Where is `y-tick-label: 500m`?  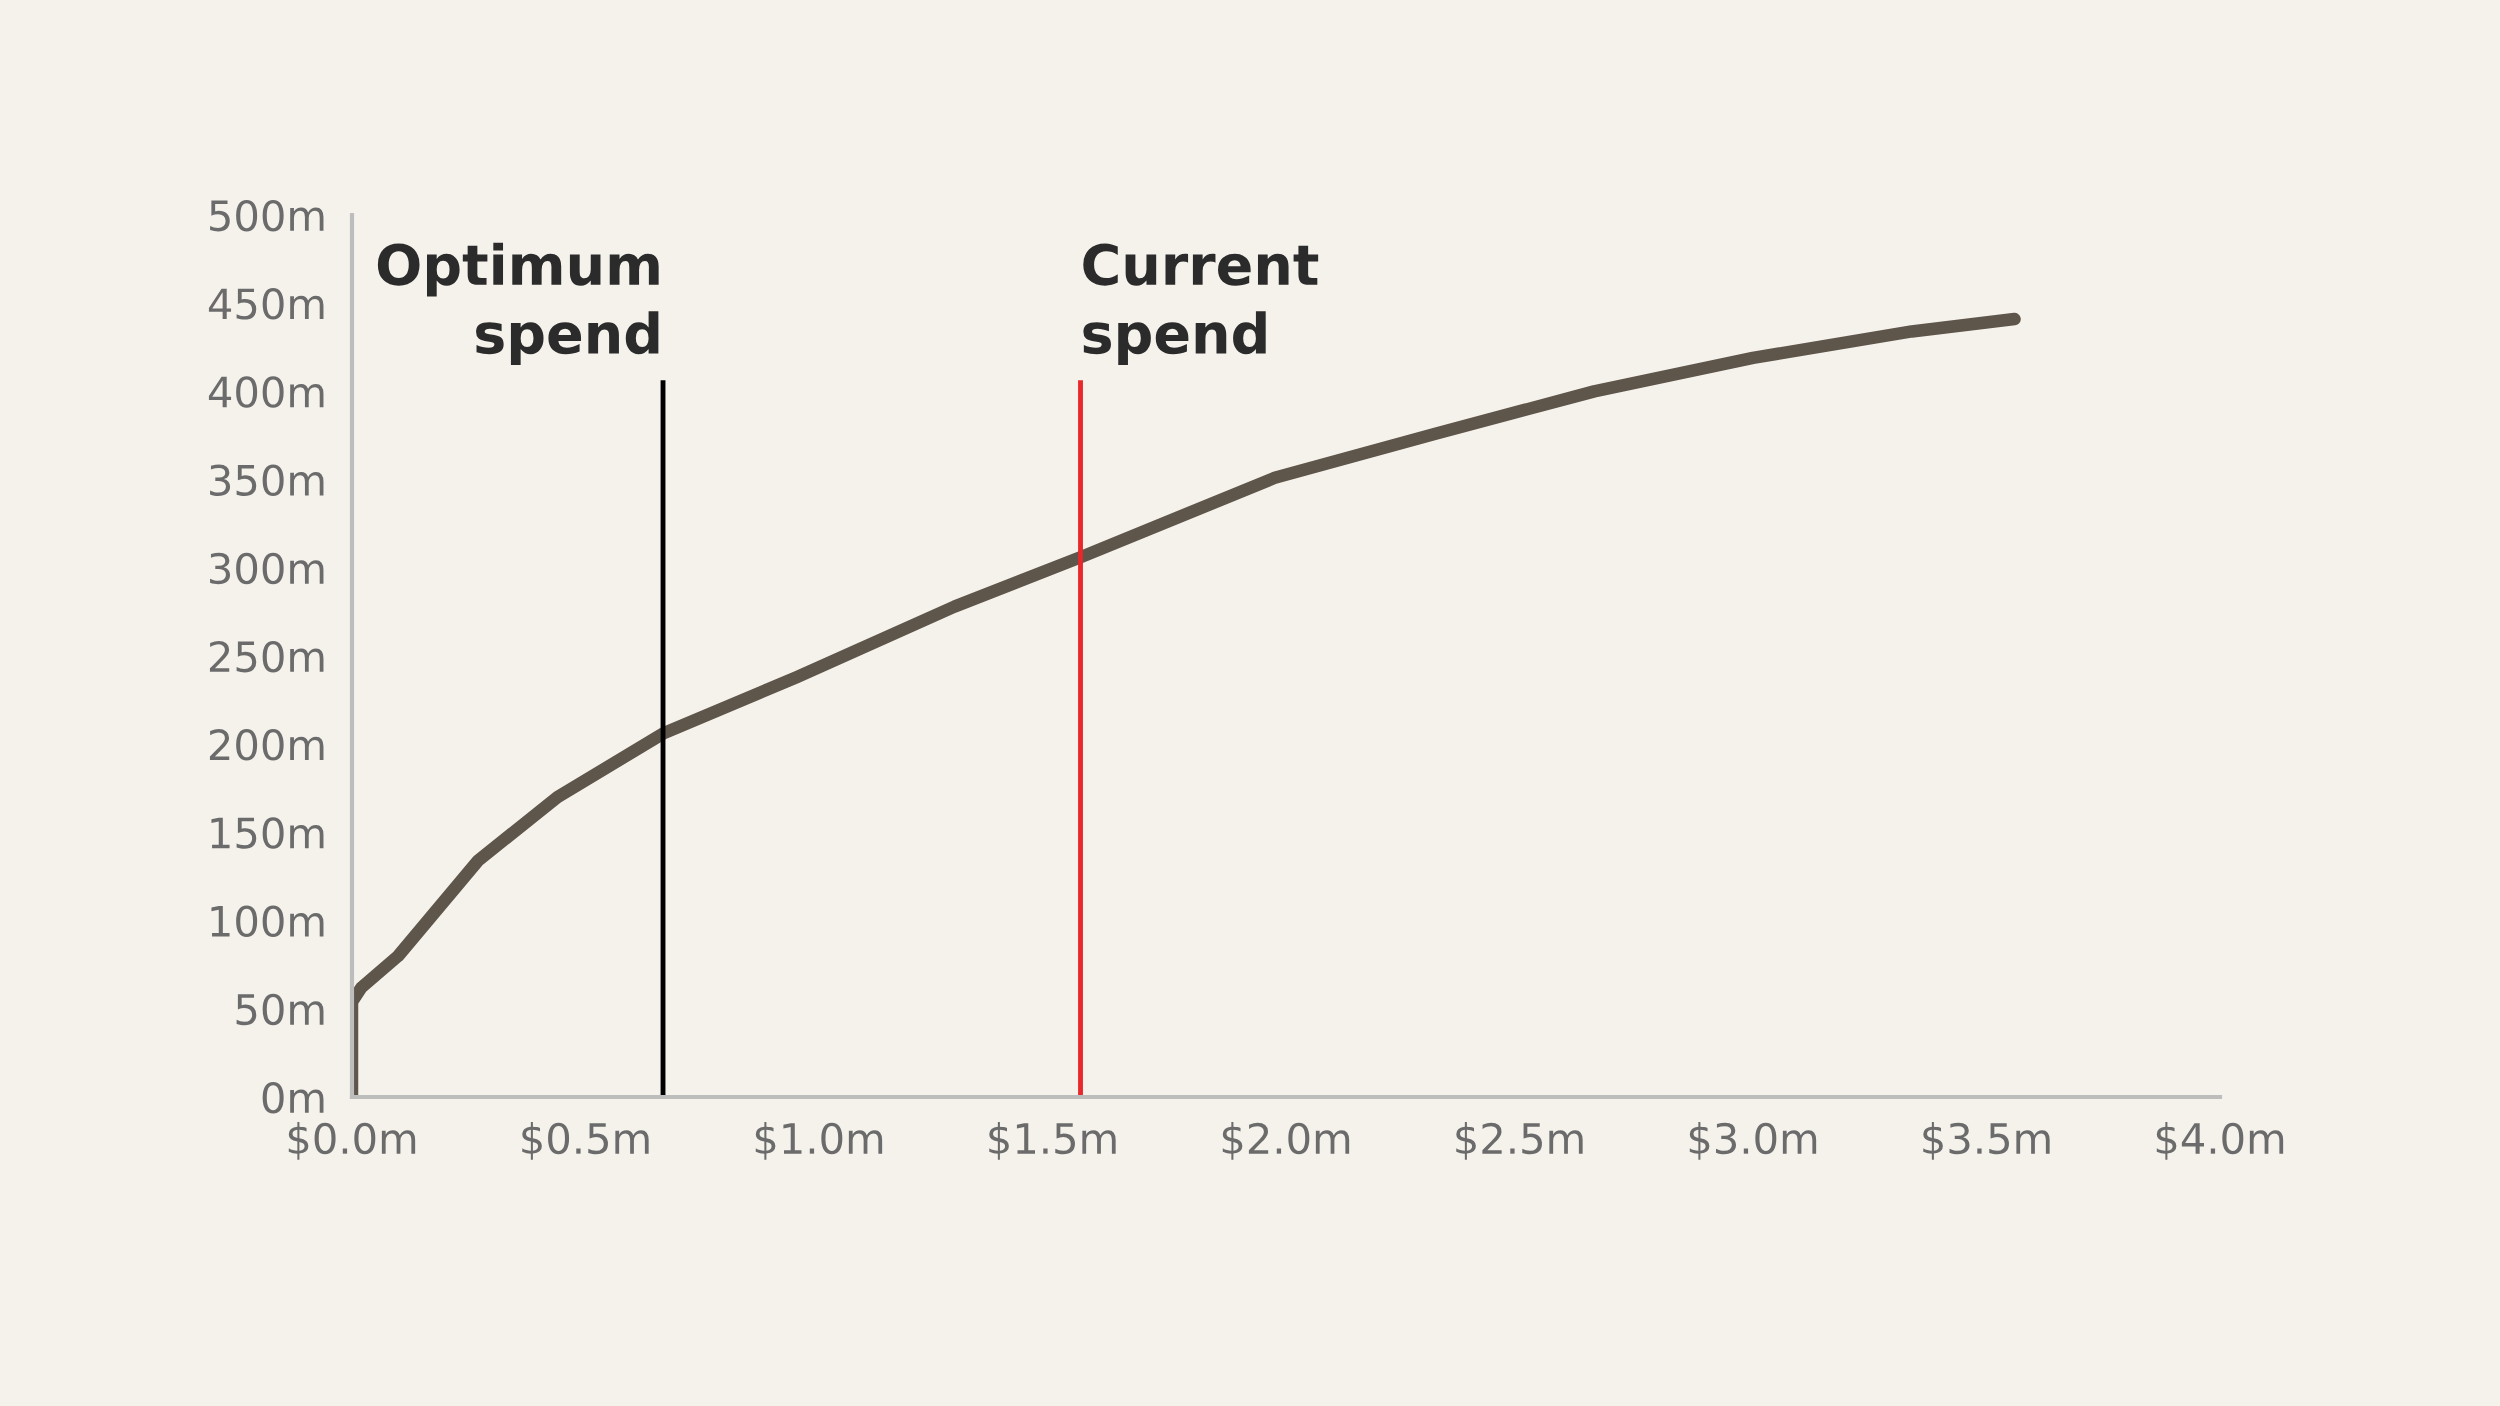 y-tick-label: 500m is located at coordinates (267, 215).